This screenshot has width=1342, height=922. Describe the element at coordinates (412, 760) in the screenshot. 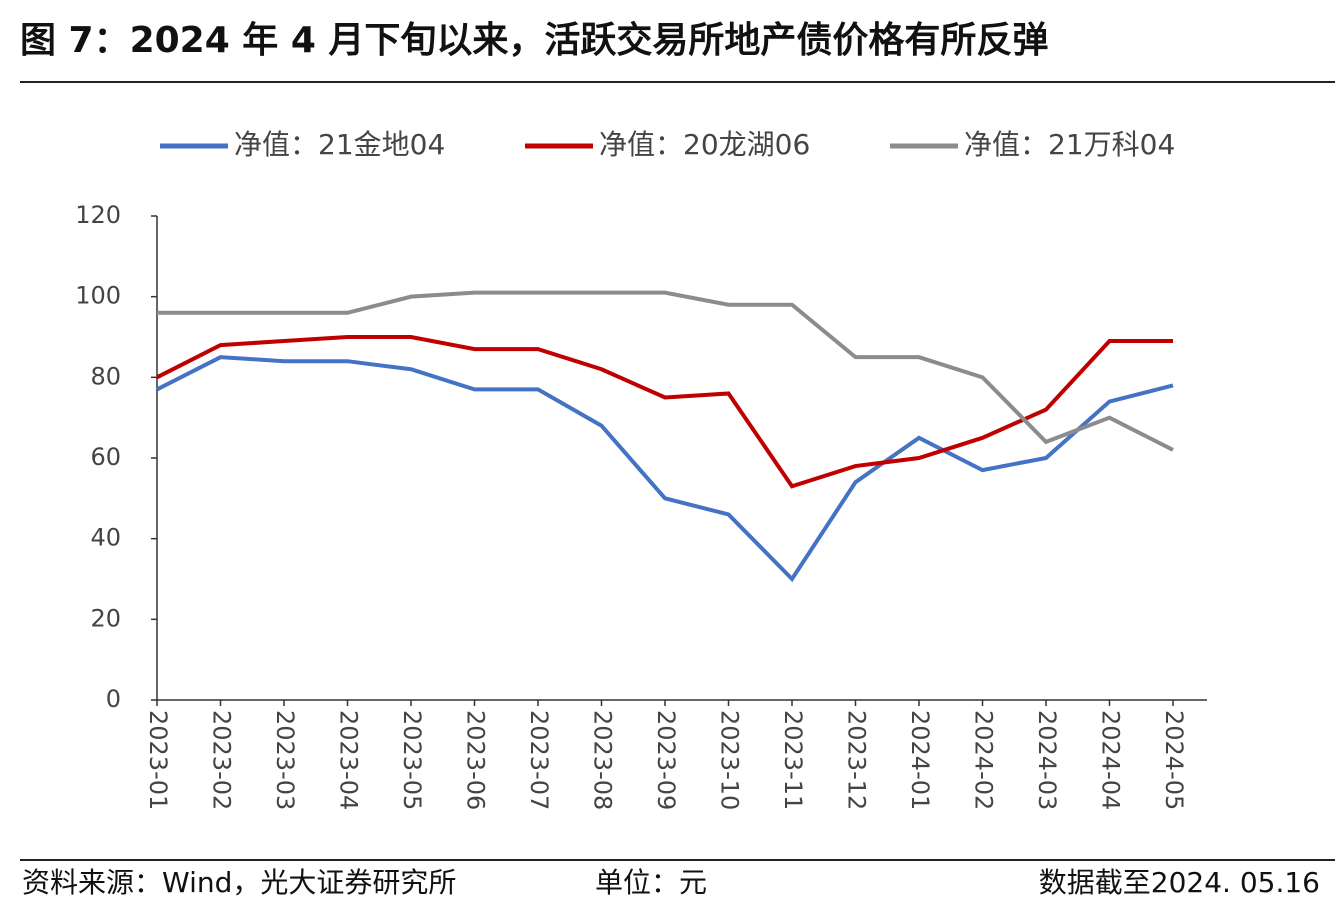

I see `x-tick-label: 2023-05` at that location.